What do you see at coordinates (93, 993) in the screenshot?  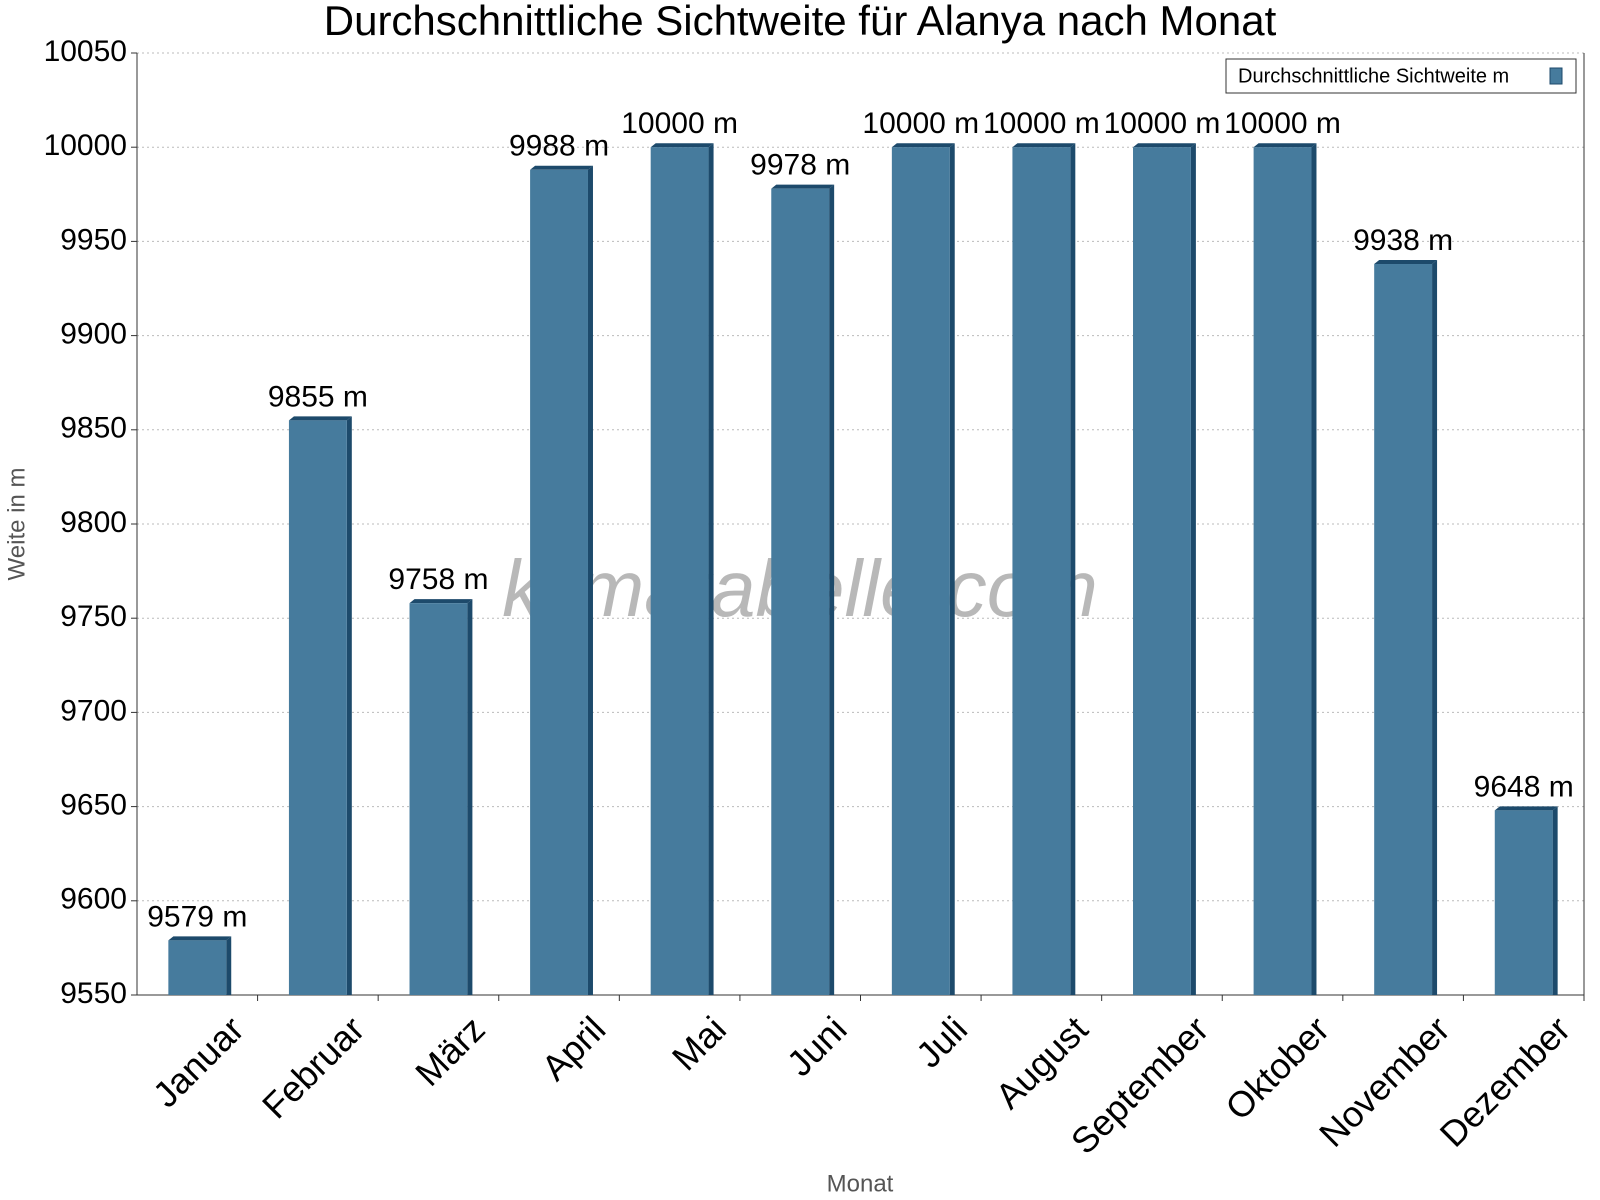 I see `y-tick-label: 9550` at bounding box center [93, 993].